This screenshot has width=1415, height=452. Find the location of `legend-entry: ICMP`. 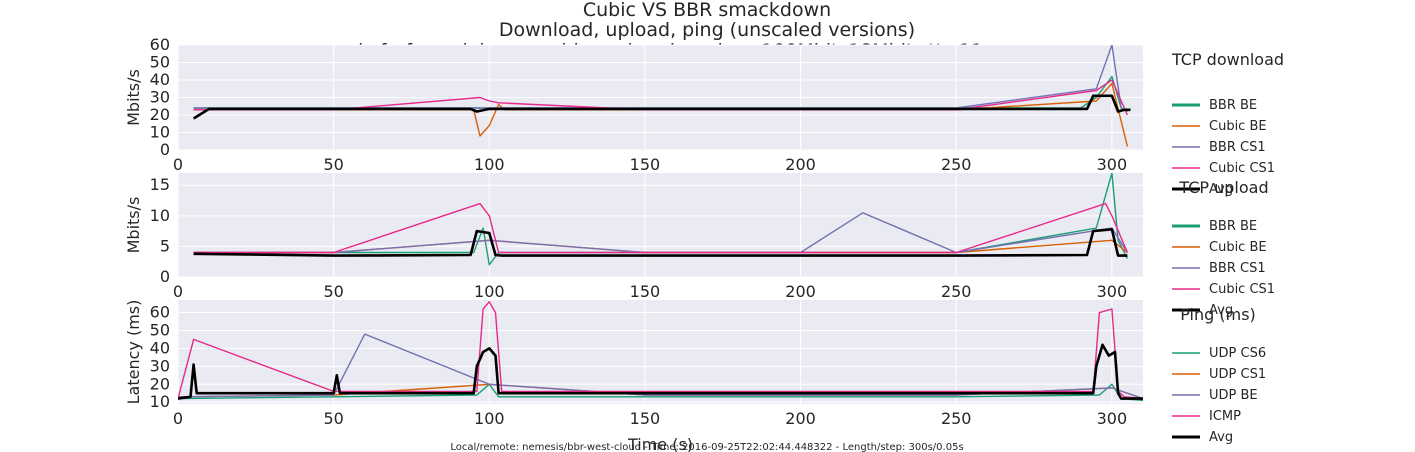

legend-entry: ICMP is located at coordinates (1225, 416).